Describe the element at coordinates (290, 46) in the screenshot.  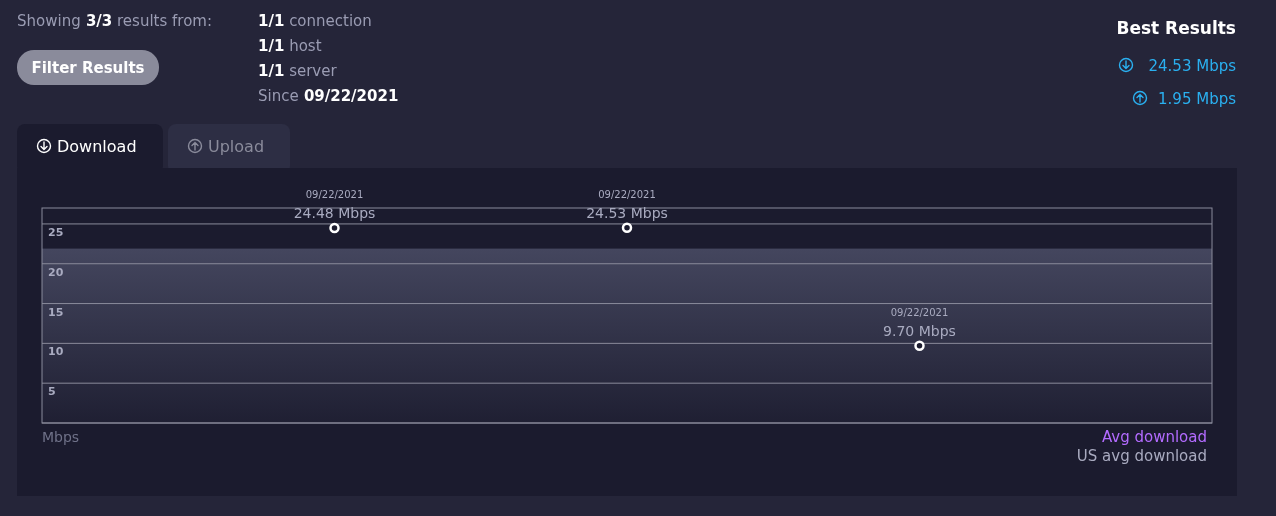
I see `text: 1/1 host` at that location.